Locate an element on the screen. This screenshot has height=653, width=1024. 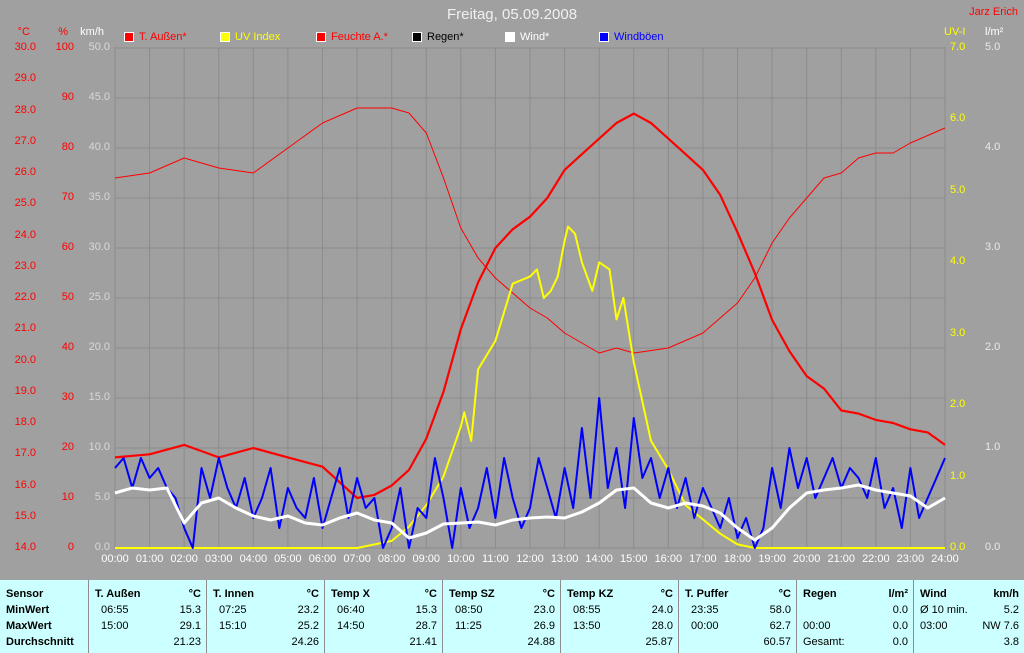
summary-cell-label: 06:40 is located at coordinates (351, 610).